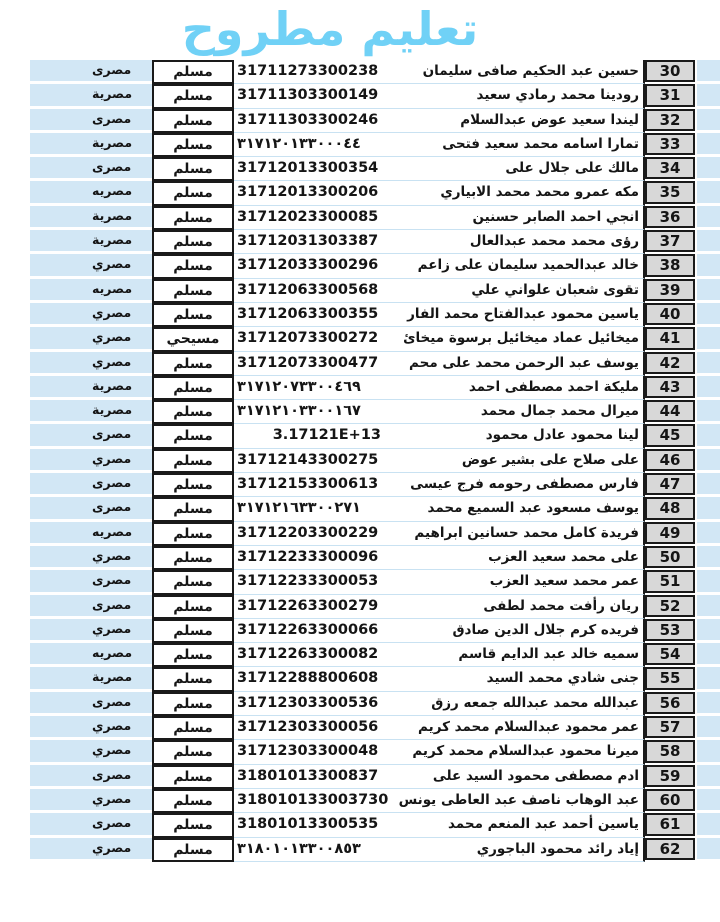 The height and width of the screenshot is (922, 720). Describe the element at coordinates (517, 631) in the screenshot. I see `student-name-cell: فريده كرم جلال الدين صادق` at that location.